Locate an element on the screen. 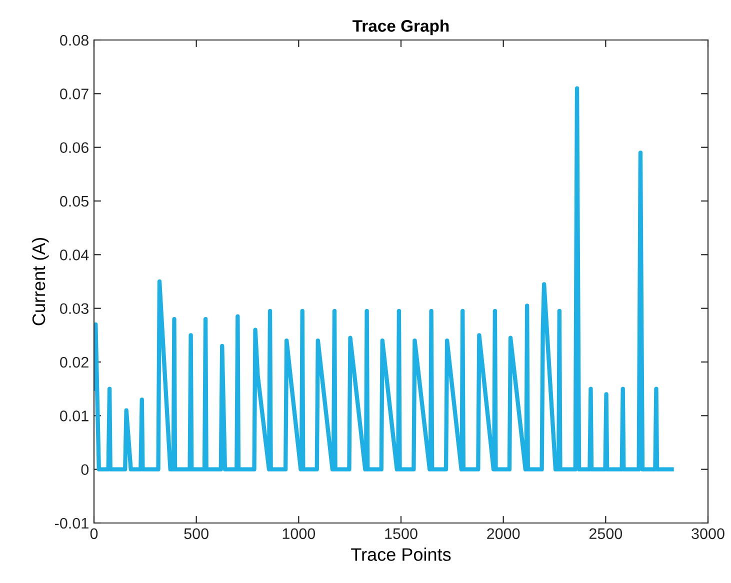  x-tick-label: 2000 is located at coordinates (503, 534).